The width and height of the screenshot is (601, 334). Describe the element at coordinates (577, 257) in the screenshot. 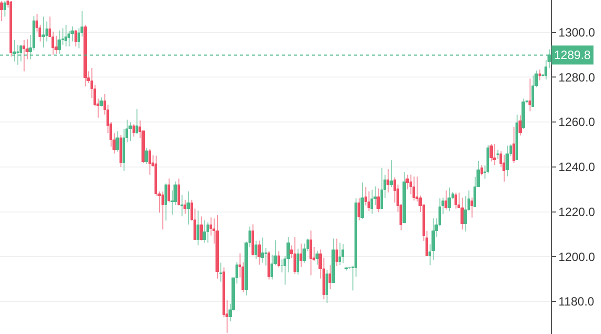

I see `y-tick-label: 1200.0` at that location.